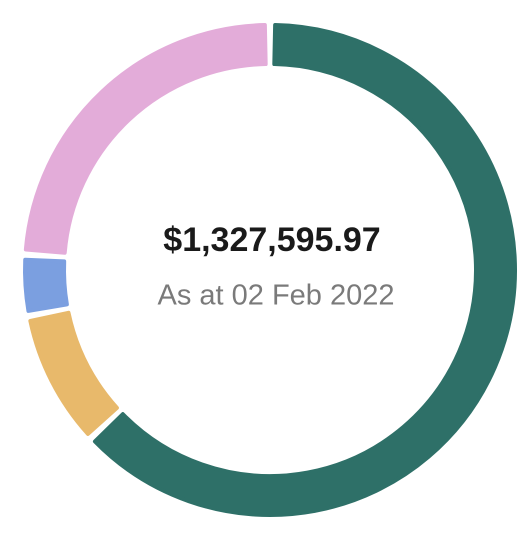 The height and width of the screenshot is (533, 531). I want to click on total-amount: $1,327,595.97, so click(271, 240).